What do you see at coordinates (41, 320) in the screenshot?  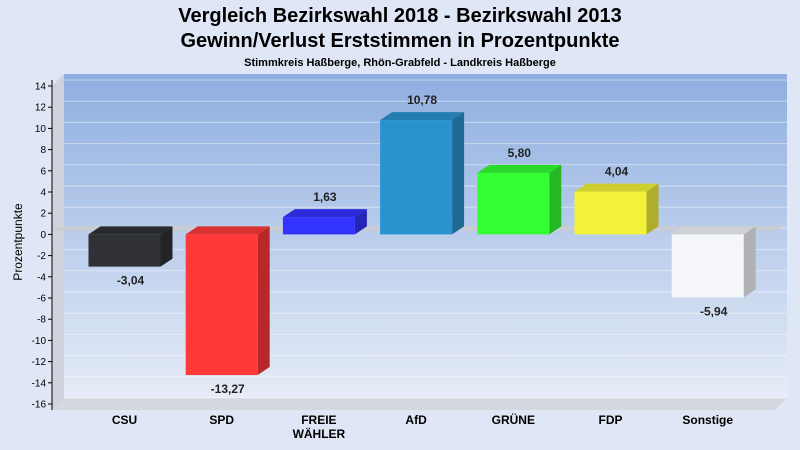 I see `y-tick-label: -8` at bounding box center [41, 320].